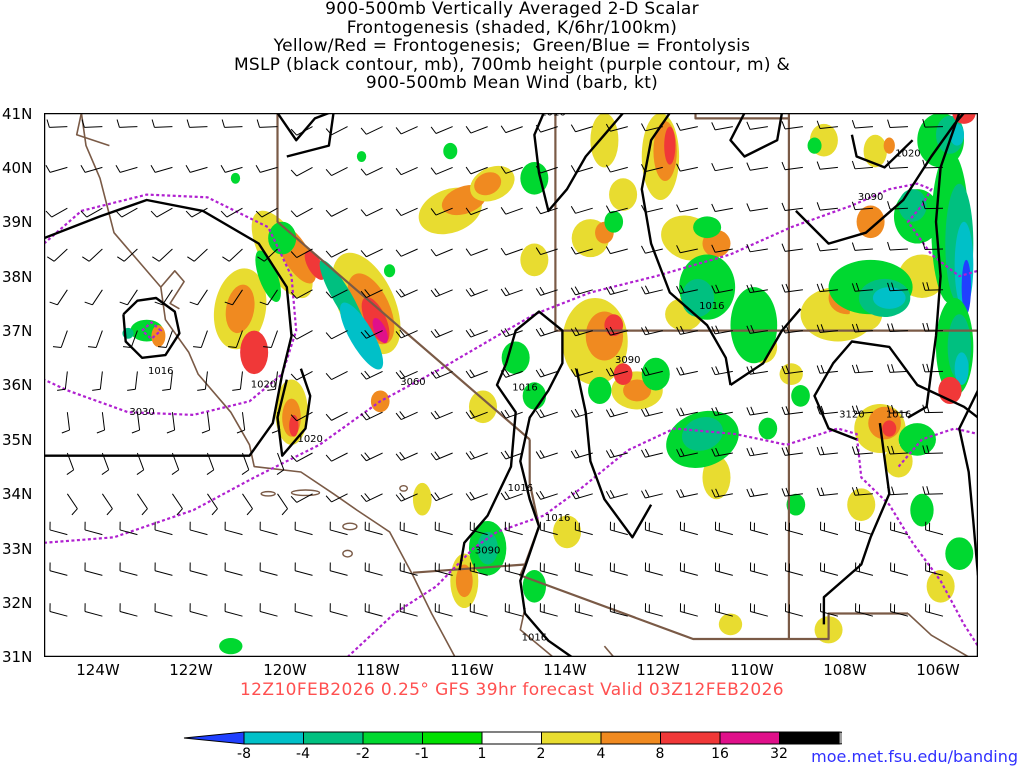 The image size is (1024, 768). Describe the element at coordinates (895, 390) in the screenshot. I see `mslp-contour` at that location.